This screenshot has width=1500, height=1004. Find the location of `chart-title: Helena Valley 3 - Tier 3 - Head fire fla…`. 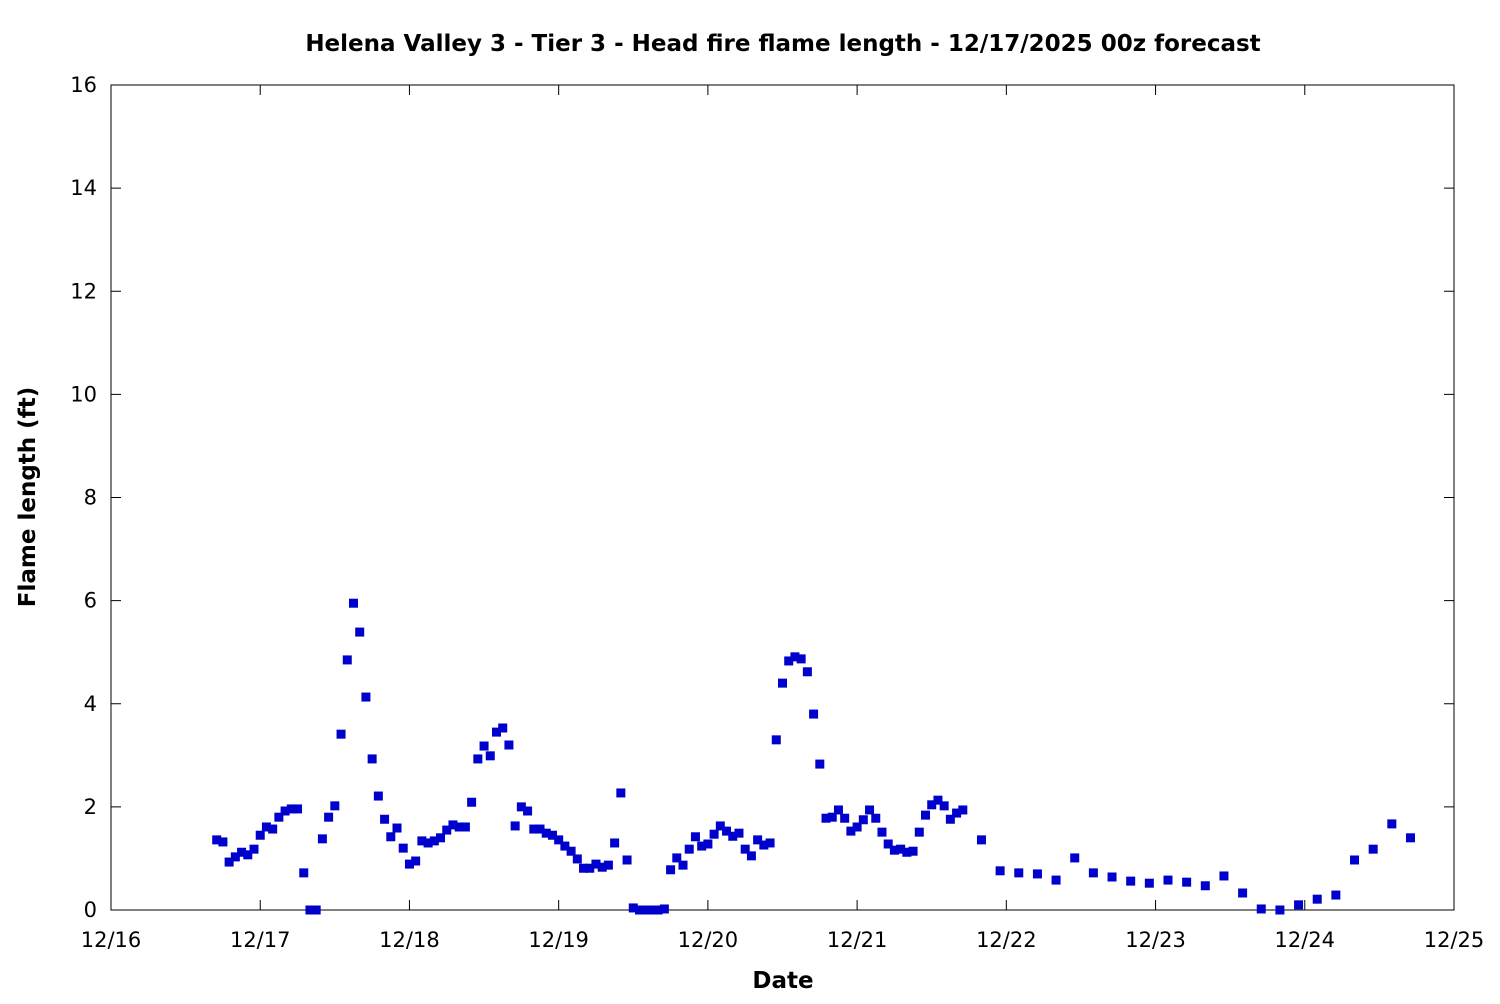

chart-title: Helena Valley 3 - Tier 3 - Head fire fla… is located at coordinates (782, 44).